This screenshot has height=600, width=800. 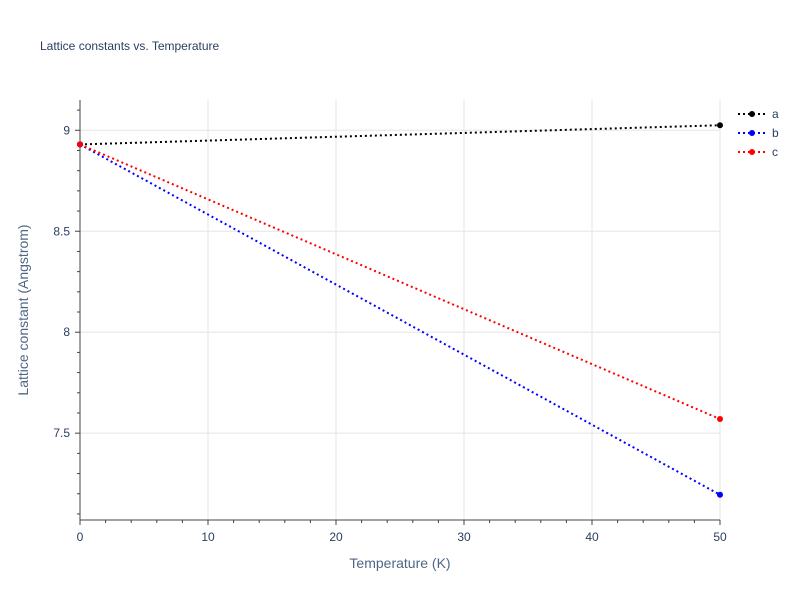 I want to click on chart-title: Lattice constants vs. Temperature, so click(x=130, y=46).